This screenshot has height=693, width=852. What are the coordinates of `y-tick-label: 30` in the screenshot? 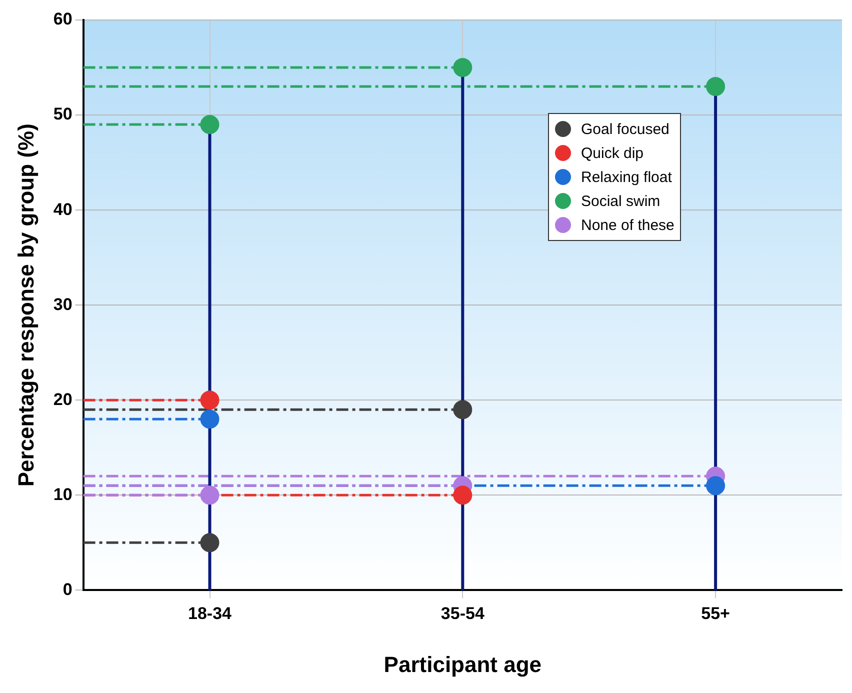 It's located at (62, 304).